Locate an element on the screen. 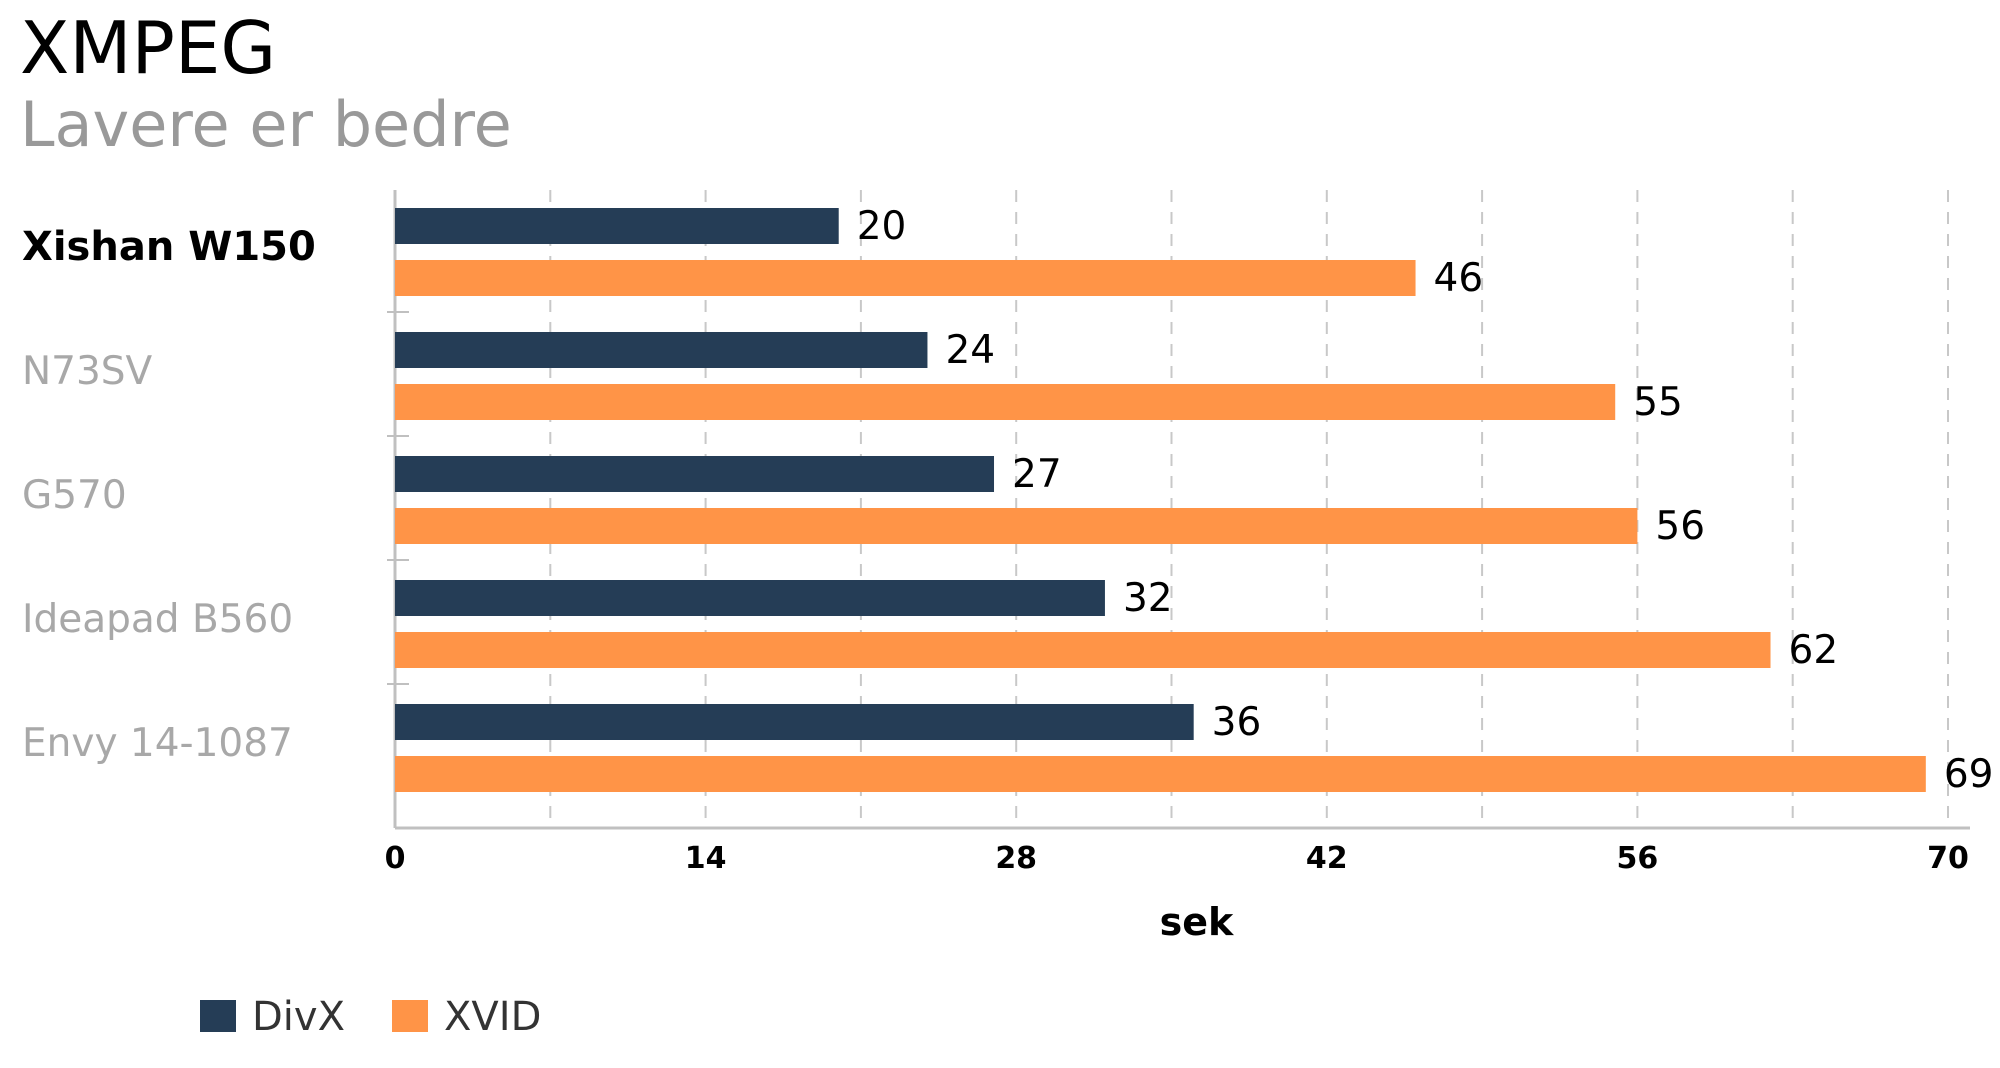 The image size is (2000, 1068). x-tick-label: 56 is located at coordinates (1638, 858).